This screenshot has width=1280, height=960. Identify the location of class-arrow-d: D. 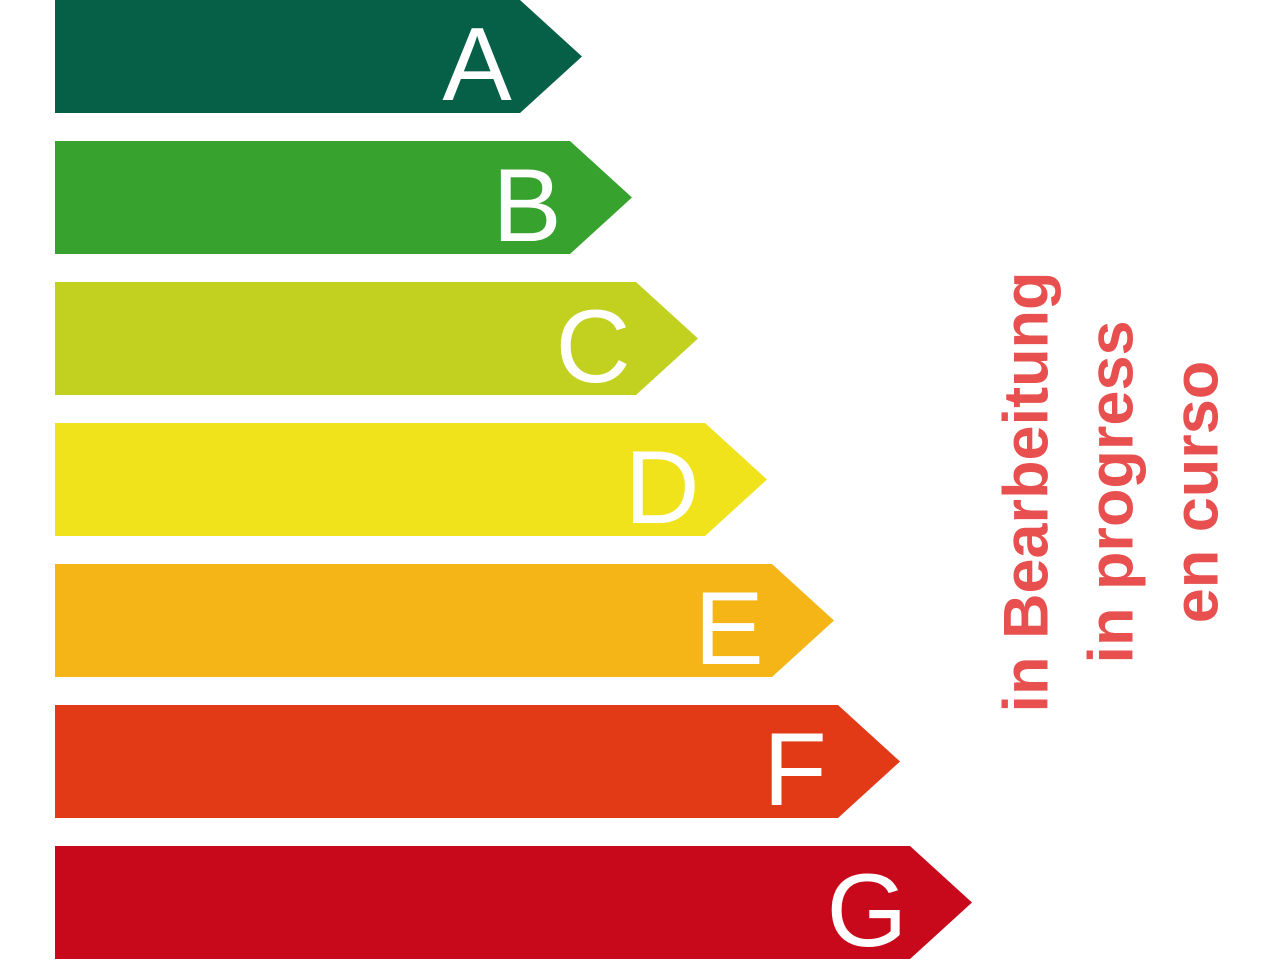
(411, 484).